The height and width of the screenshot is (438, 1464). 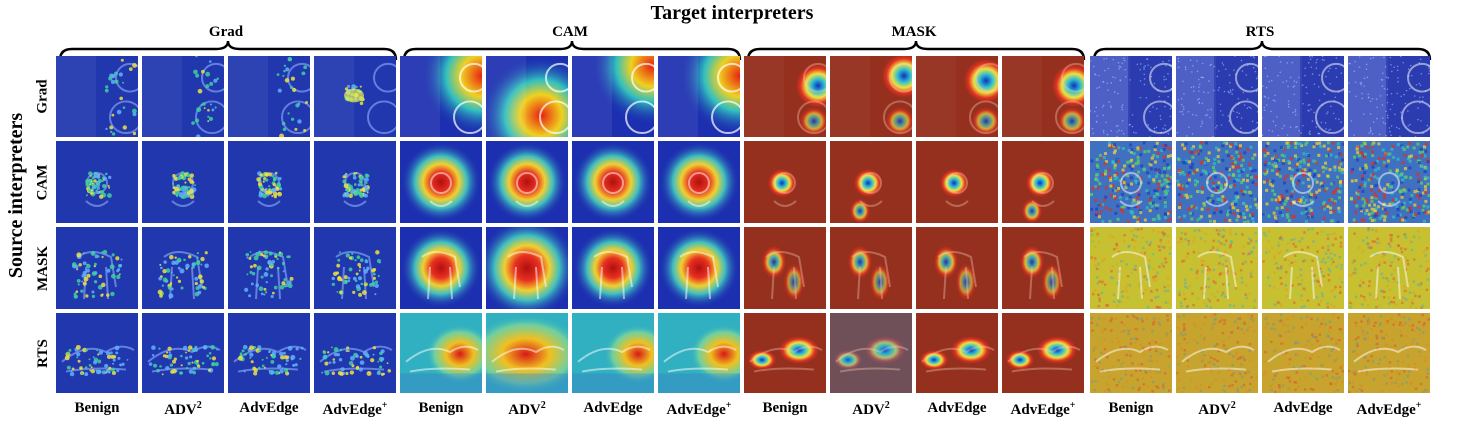 What do you see at coordinates (43, 268) in the screenshot?
I see `source-row-label: MASK` at bounding box center [43, 268].